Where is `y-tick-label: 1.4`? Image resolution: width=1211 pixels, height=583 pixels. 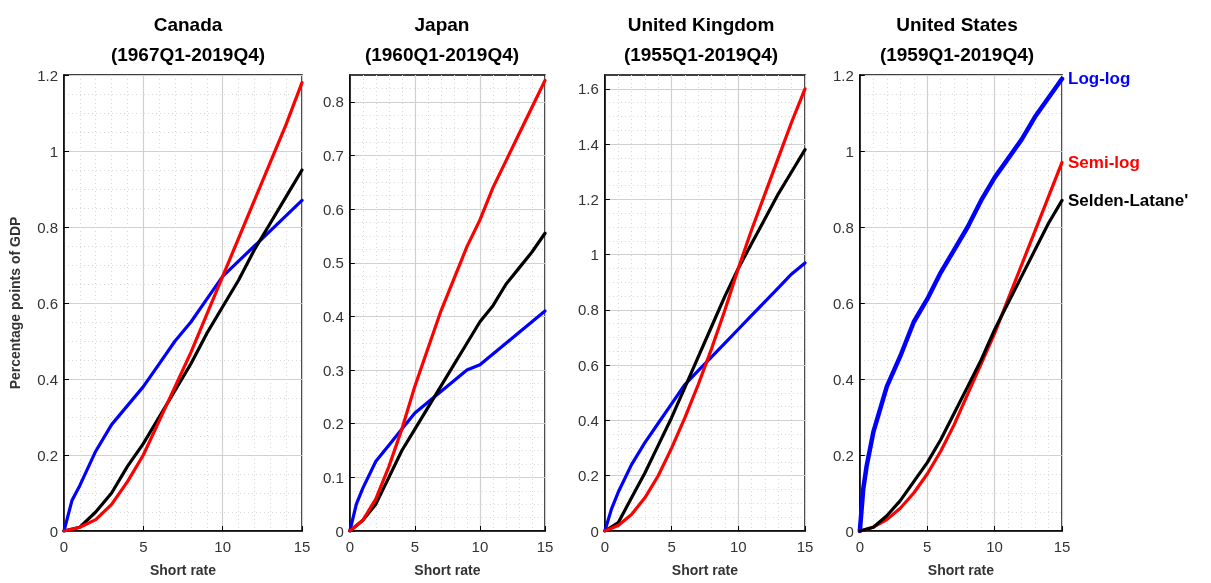 y-tick-label: 1.4 is located at coordinates (588, 144).